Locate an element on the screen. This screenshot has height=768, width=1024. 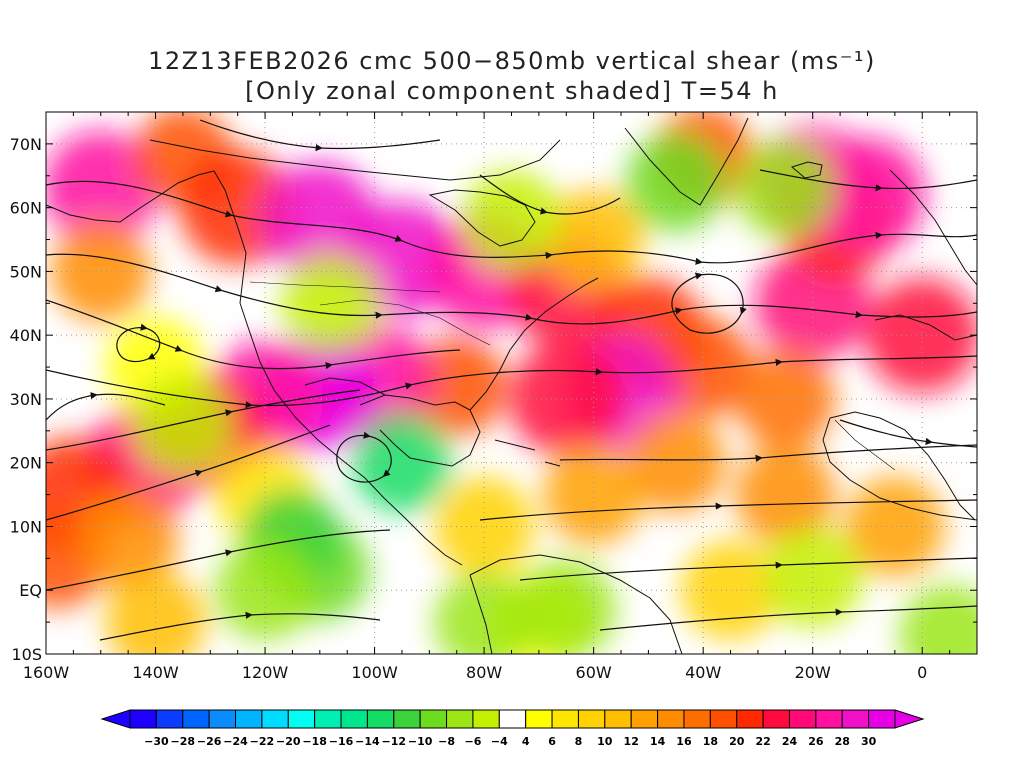
lon-label: 120W is located at coordinates (265, 672).